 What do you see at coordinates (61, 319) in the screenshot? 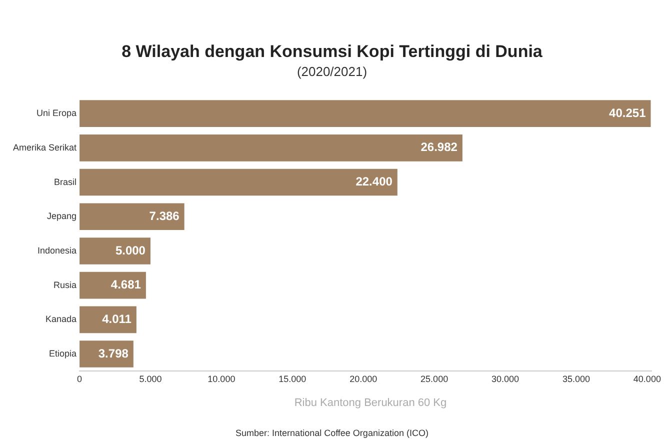
I see `y-tick-label: Kanada` at bounding box center [61, 319].